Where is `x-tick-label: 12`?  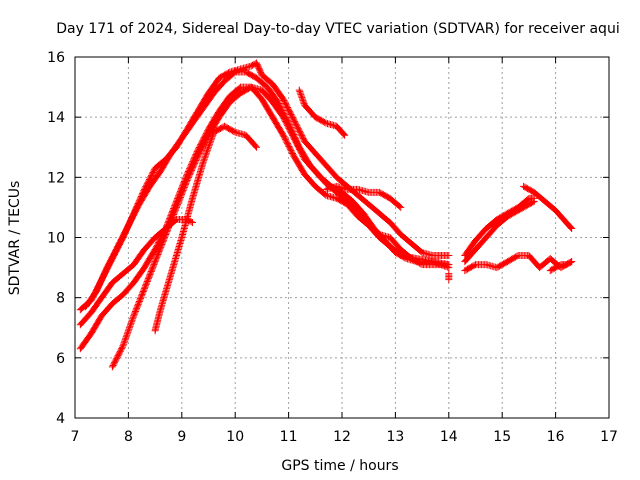 x-tick-label: 12 is located at coordinates (342, 437).